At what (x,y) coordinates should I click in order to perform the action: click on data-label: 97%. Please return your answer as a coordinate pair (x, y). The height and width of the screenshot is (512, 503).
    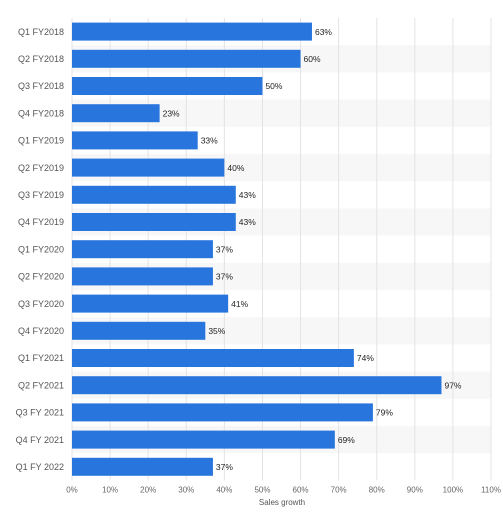
    Looking at the image, I should click on (452, 385).